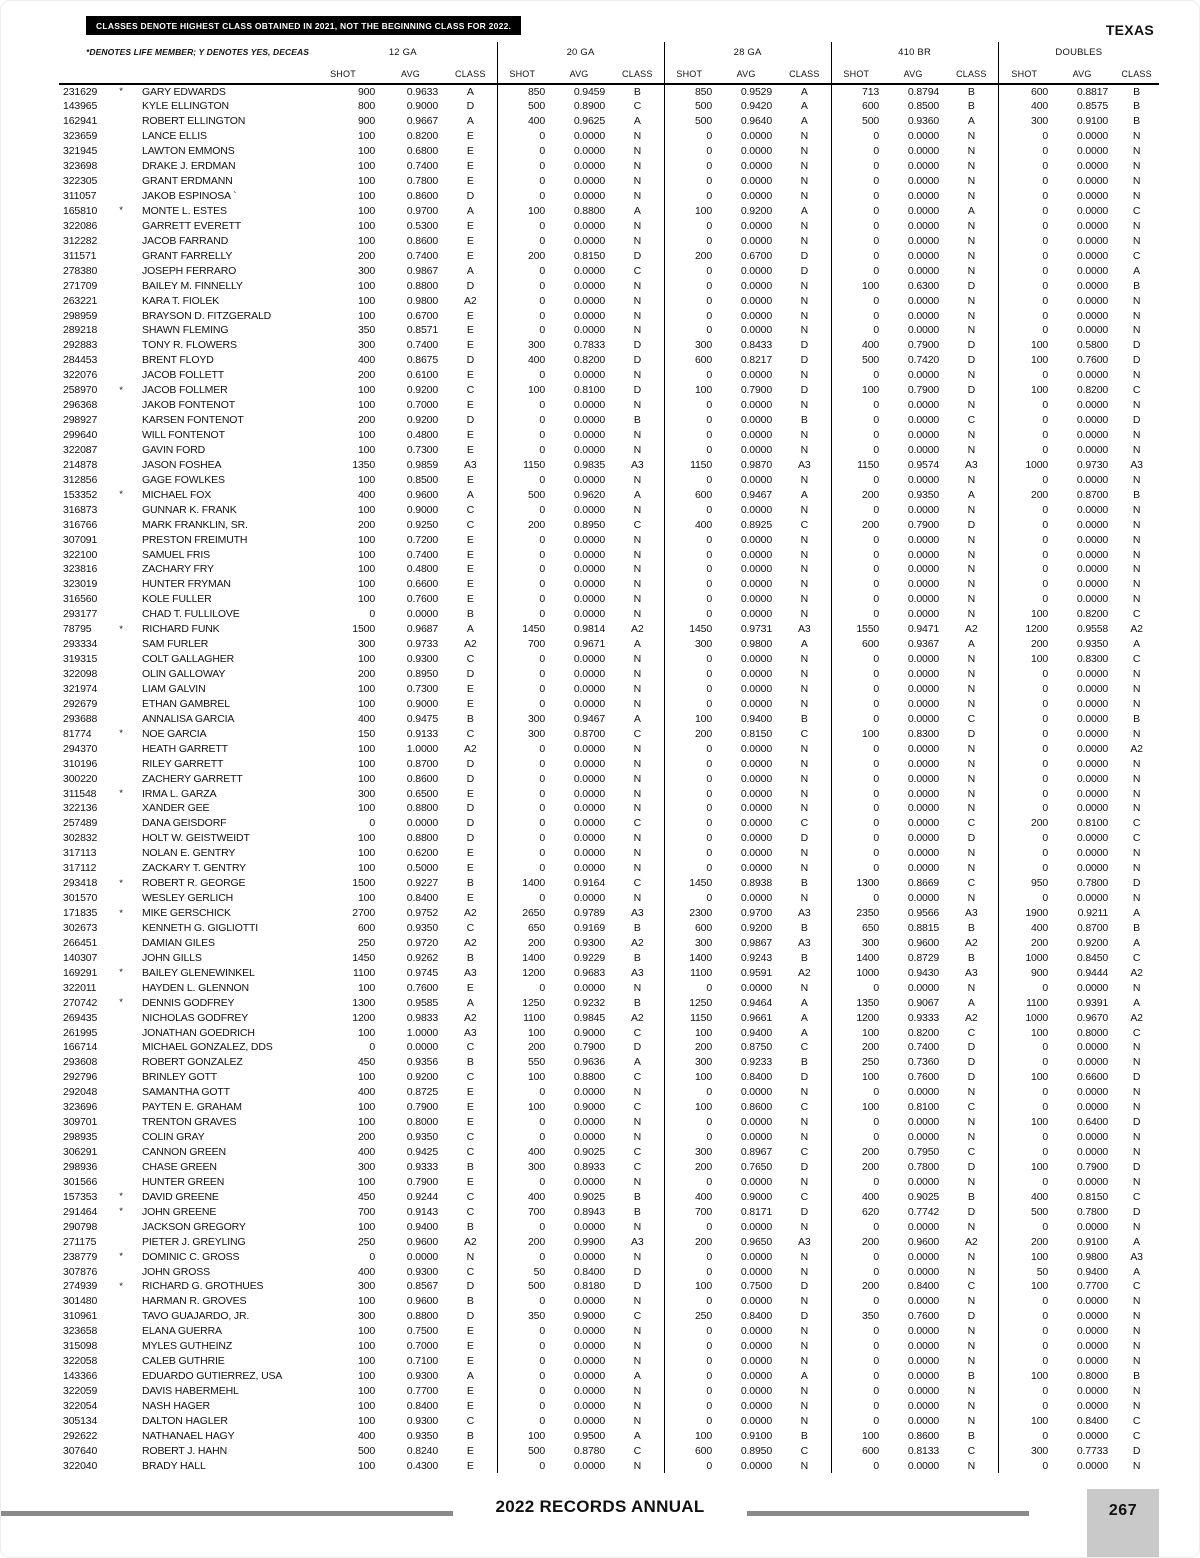  Describe the element at coordinates (184, 74) in the screenshot. I see `header-spacer` at that location.